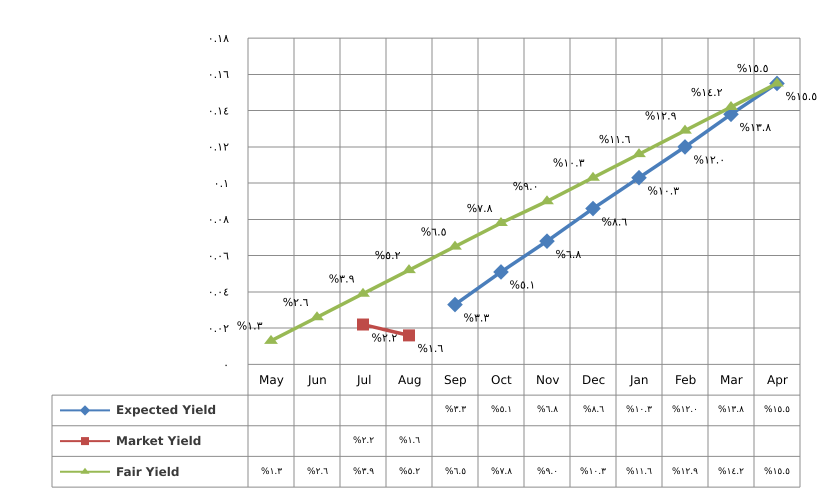 This screenshot has height=498, width=825. Describe the element at coordinates (295, 303) in the screenshot. I see `text: %٢.٦` at that location.